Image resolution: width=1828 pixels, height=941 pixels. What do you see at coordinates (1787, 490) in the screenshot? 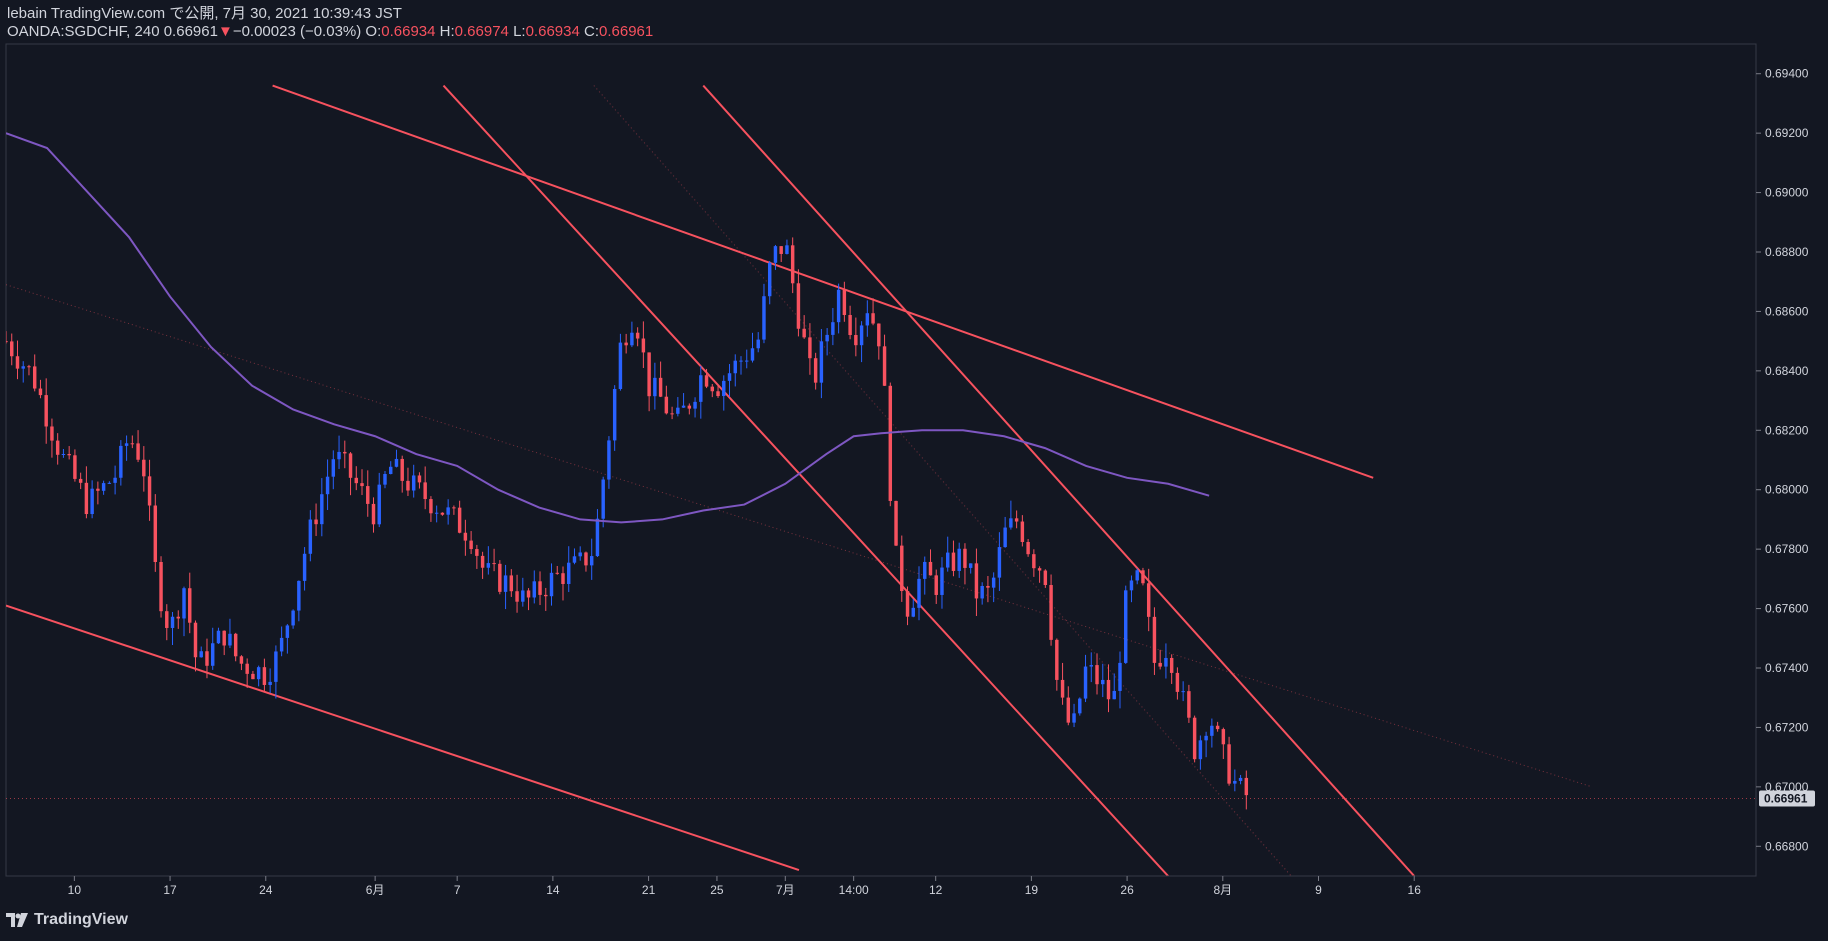
I see `price-tick-label: 0.68000` at bounding box center [1787, 490].